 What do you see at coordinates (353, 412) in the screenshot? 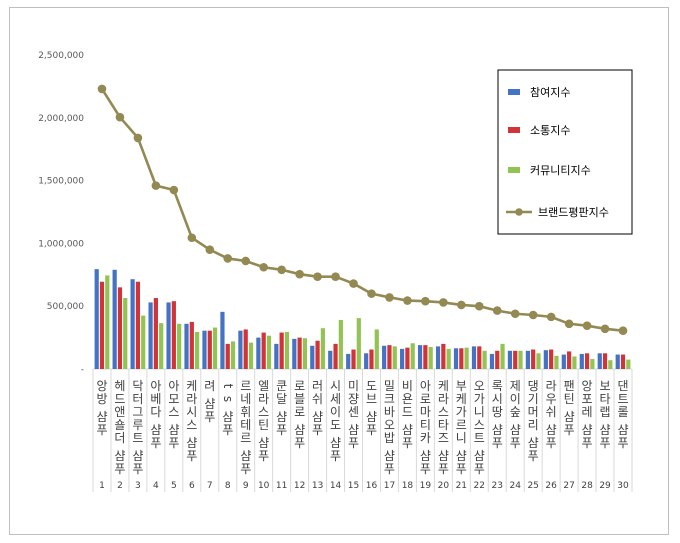
I see `svg-text: 센` at bounding box center [353, 412].